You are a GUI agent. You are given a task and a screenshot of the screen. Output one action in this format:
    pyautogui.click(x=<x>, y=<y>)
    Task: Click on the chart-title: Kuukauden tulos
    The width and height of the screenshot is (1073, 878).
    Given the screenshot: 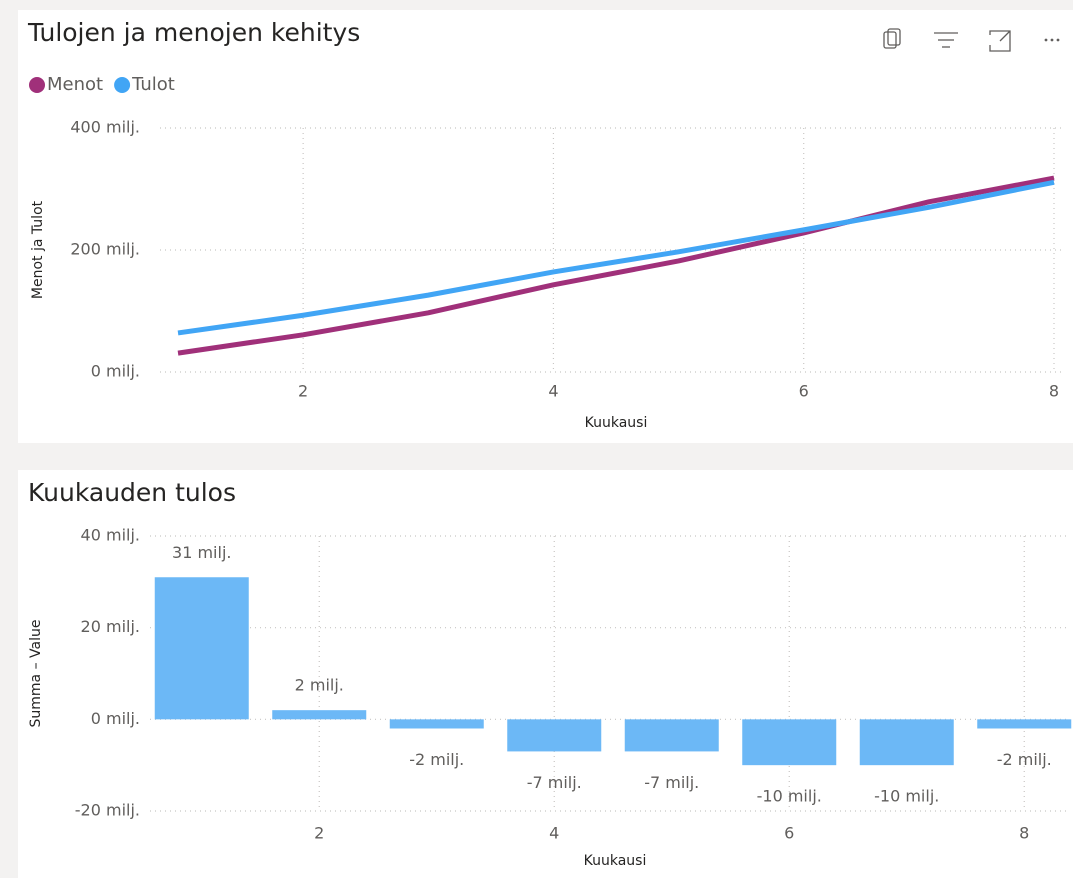 What is the action you would take?
    pyautogui.click(x=132, y=492)
    